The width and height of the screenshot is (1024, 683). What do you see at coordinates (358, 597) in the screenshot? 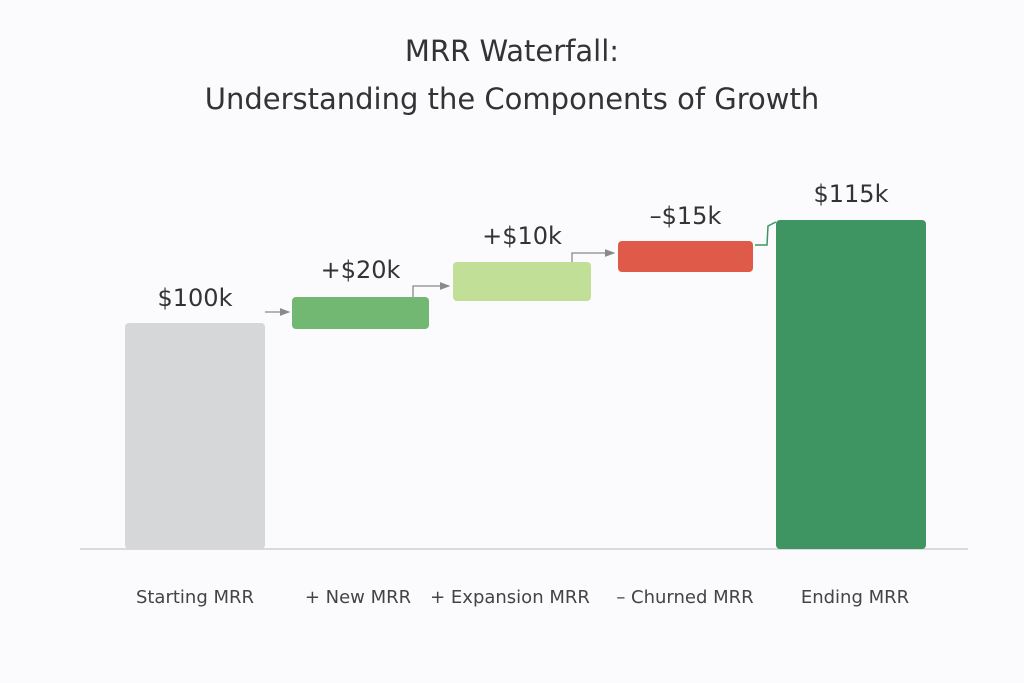
I see `x-tick-label: + New MRR` at bounding box center [358, 597].